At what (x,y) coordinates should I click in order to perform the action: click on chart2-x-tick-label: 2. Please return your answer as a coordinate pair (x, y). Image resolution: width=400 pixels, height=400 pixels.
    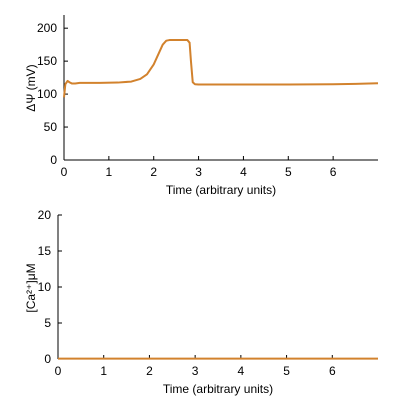
    Looking at the image, I should click on (149, 371).